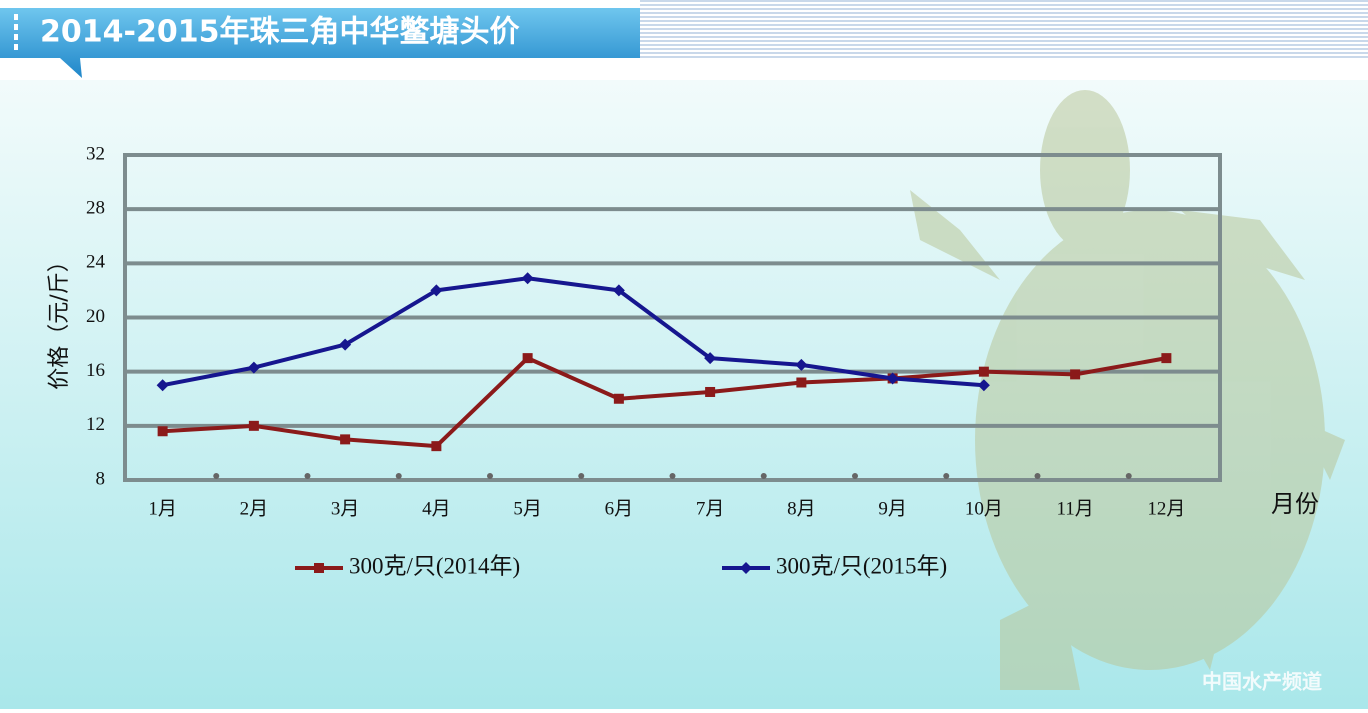  I want to click on x-tick-label: 5月, so click(527, 508).